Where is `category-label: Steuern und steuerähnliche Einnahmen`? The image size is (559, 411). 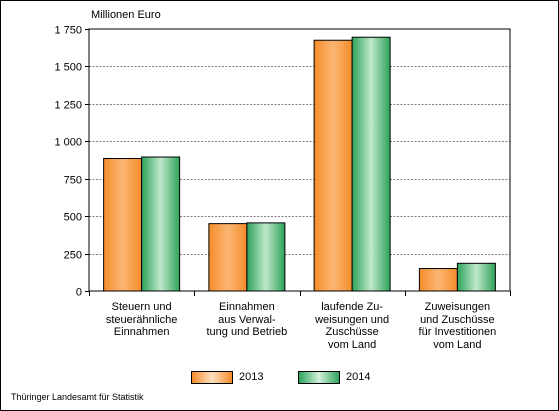 category-label: Steuern und steuerähnliche Einnahmen is located at coordinates (141, 319).